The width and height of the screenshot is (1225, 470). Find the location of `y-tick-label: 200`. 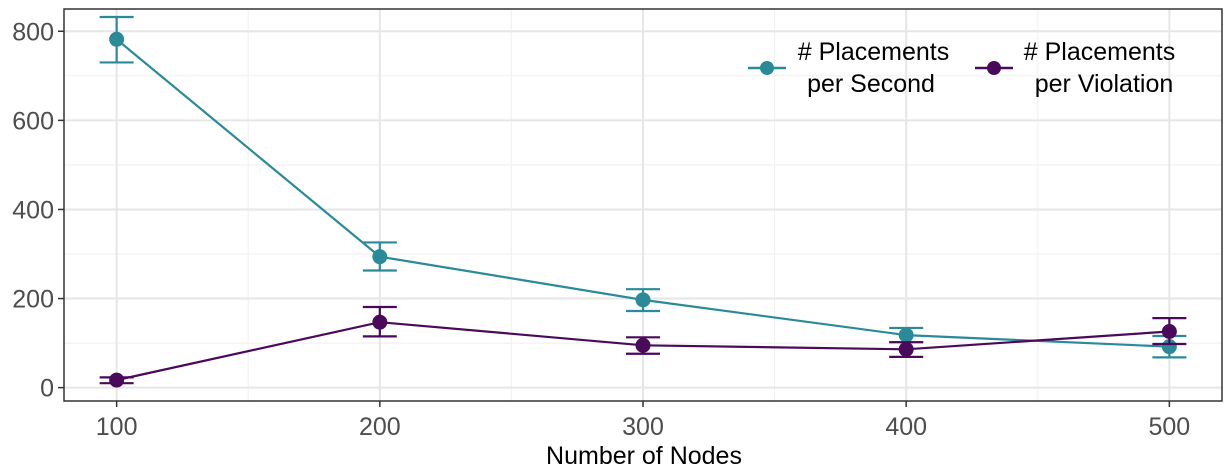

y-tick-label: 200 is located at coordinates (33, 300).